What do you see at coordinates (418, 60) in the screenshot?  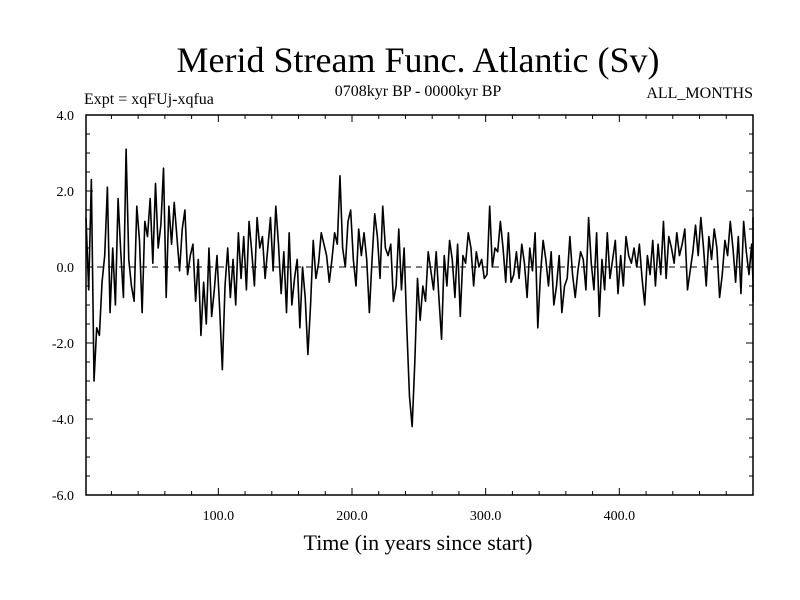 I see `chart-title: Merid Stream Func. Atlantic (Sv)` at bounding box center [418, 60].